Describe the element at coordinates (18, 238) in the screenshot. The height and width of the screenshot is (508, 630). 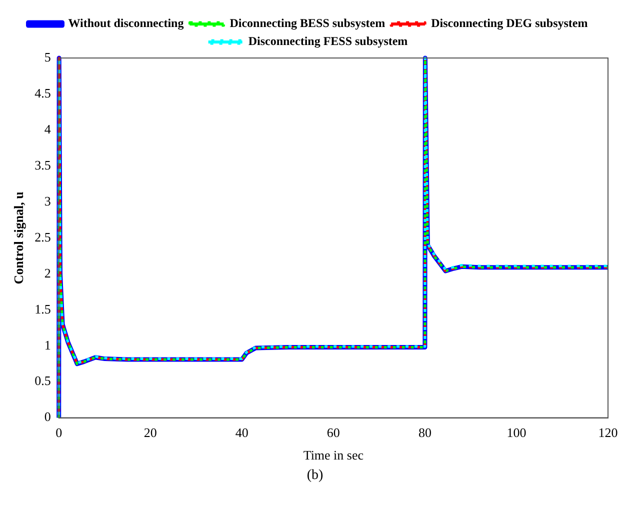
I see `y-axis-title: Control signal, u` at that location.